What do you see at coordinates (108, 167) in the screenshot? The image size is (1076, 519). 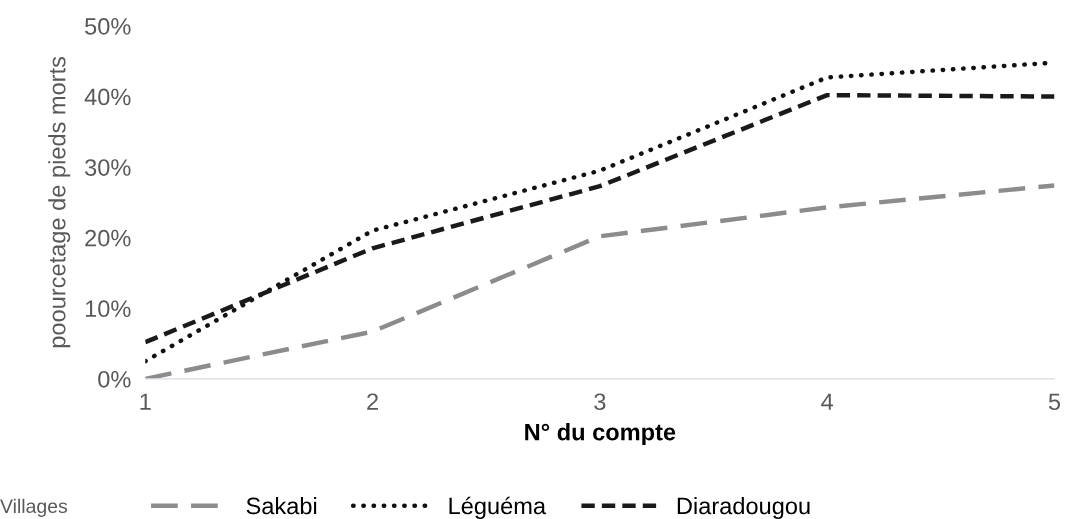 I see `y-tick-label: 30%` at bounding box center [108, 167].